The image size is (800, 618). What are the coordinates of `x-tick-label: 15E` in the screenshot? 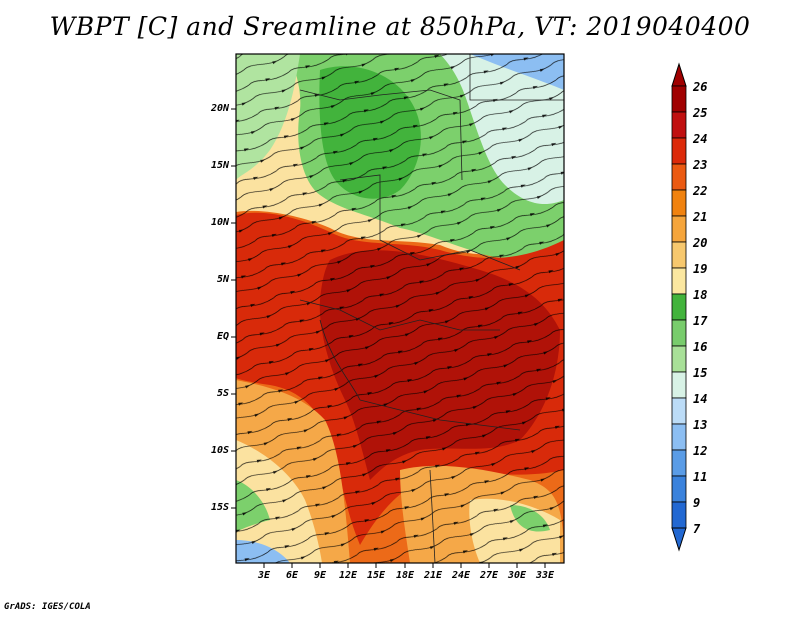 It's located at (376, 575).